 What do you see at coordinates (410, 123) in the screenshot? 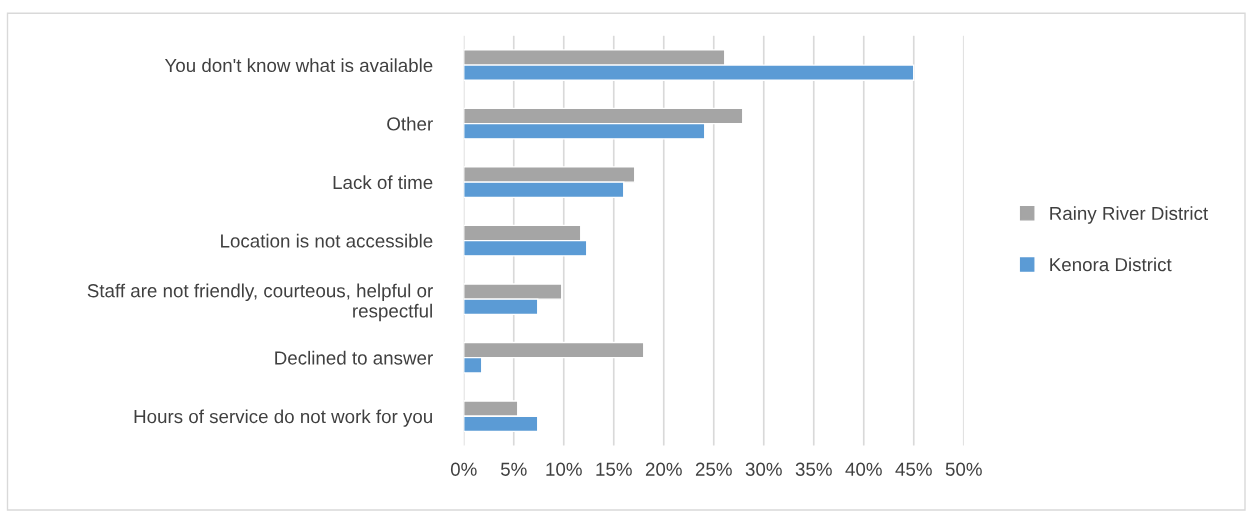
I see `y-tick-label: Other` at bounding box center [410, 123].